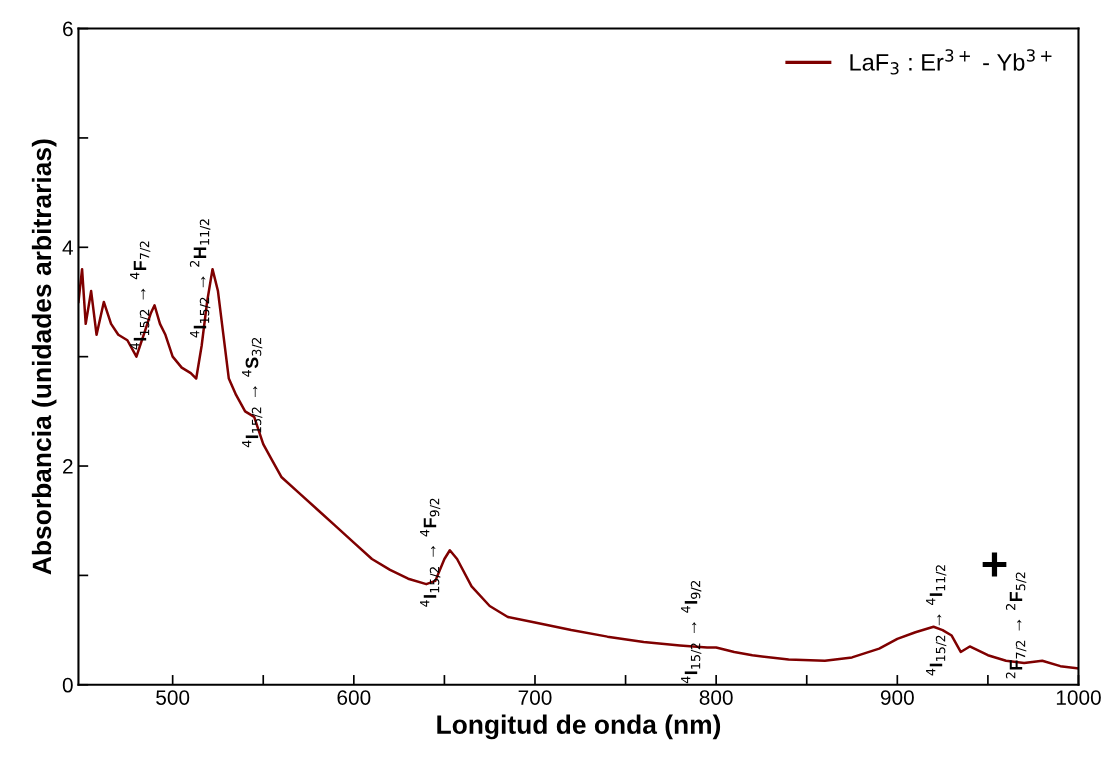  Describe the element at coordinates (68, 466) in the screenshot. I see `y-tick-label: 2` at that location.